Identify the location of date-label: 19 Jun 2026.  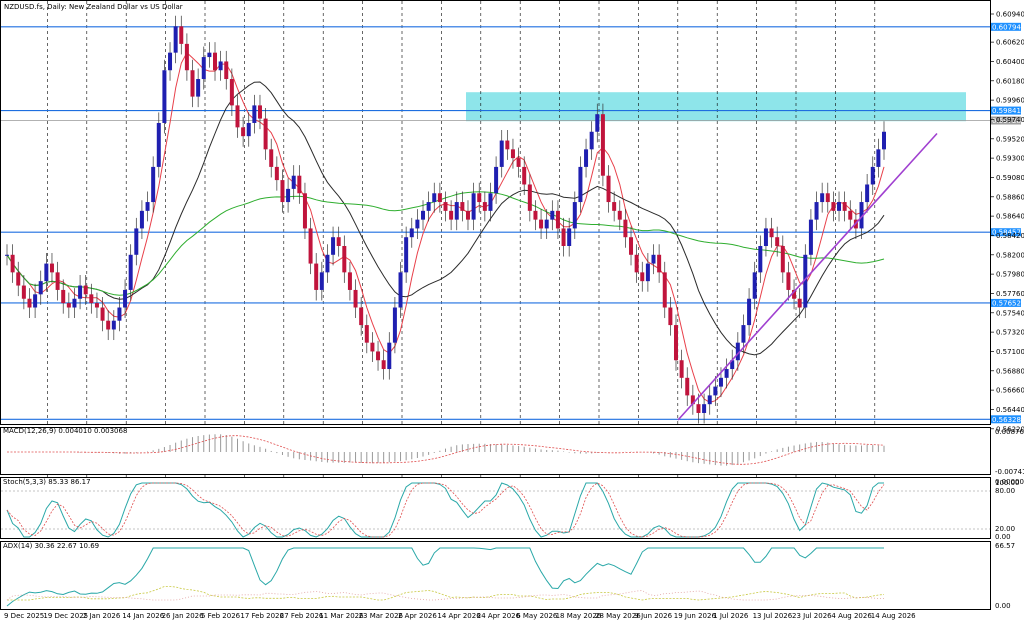
(695, 616).